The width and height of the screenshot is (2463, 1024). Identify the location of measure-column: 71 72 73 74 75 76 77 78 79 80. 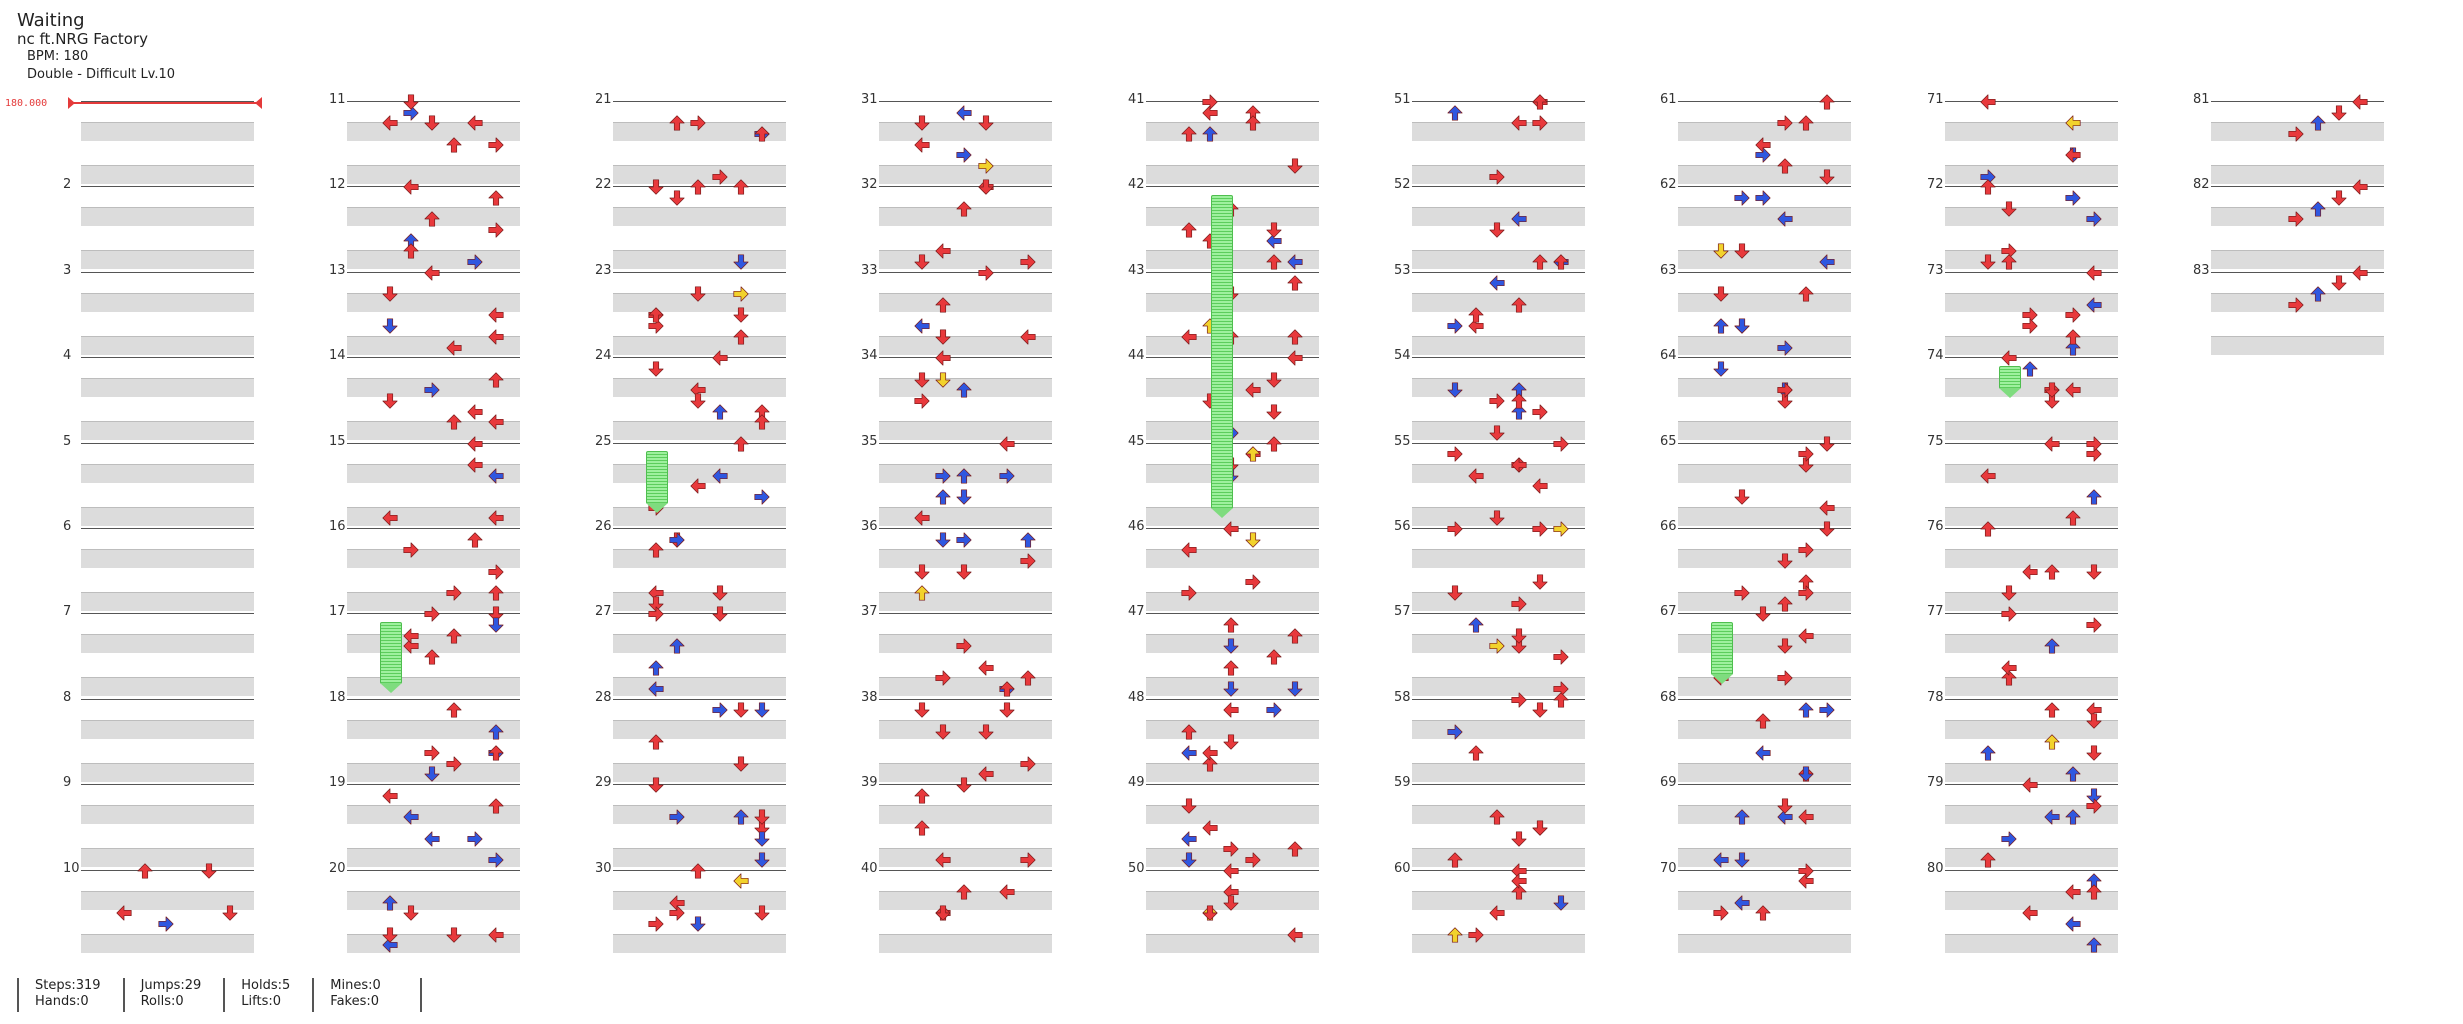
(2022, 523).